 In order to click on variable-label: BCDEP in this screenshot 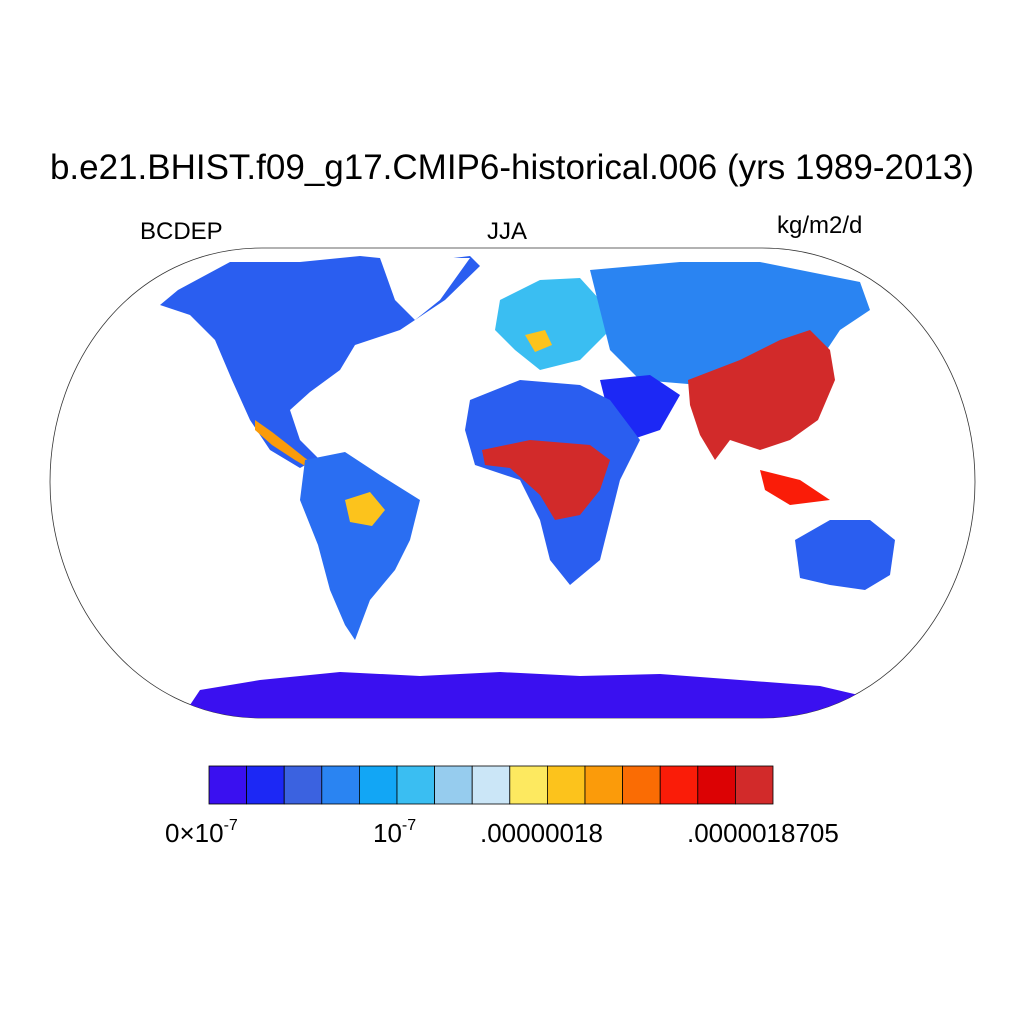, I will do `click(181, 231)`.